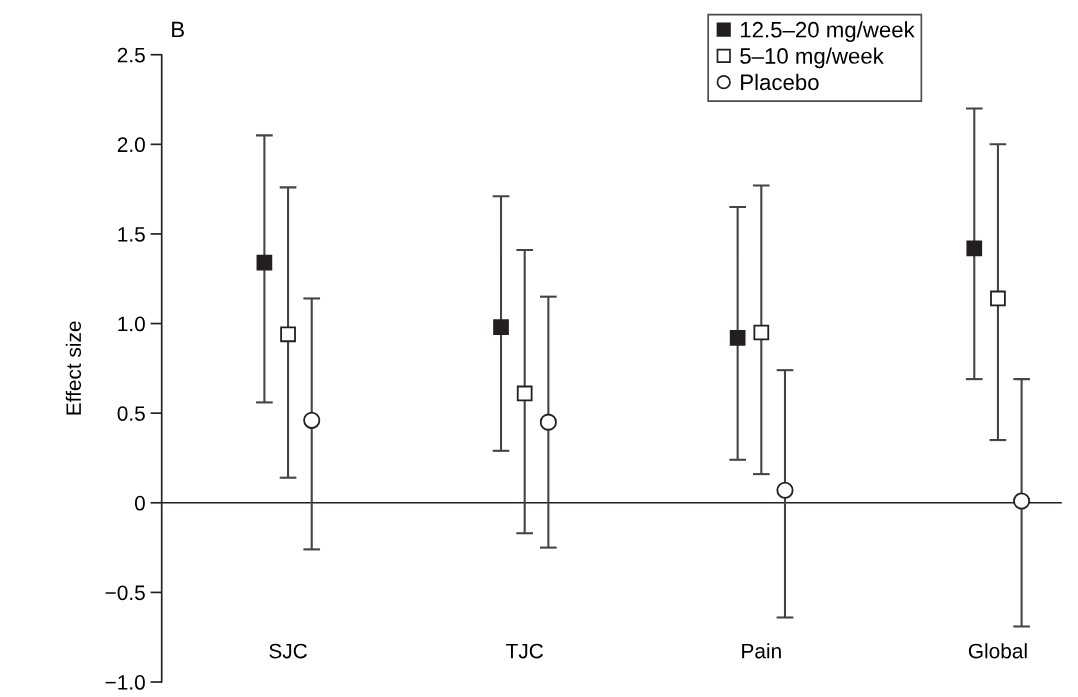 The width and height of the screenshot is (1078, 697). Describe the element at coordinates (812, 58) in the screenshot. I see `legend-label: 5–10 mg/week` at that location.